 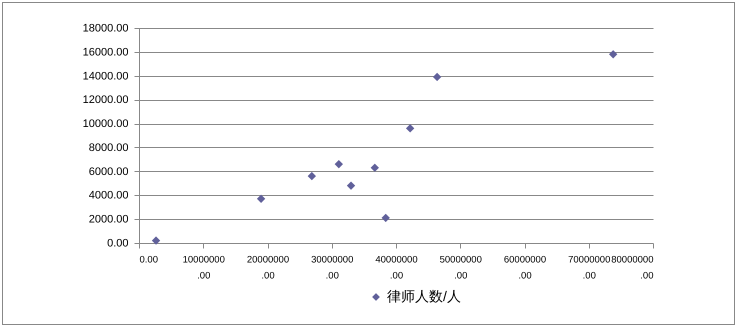 I want to click on x-tick-label: 10000000.00, so click(x=203, y=268).